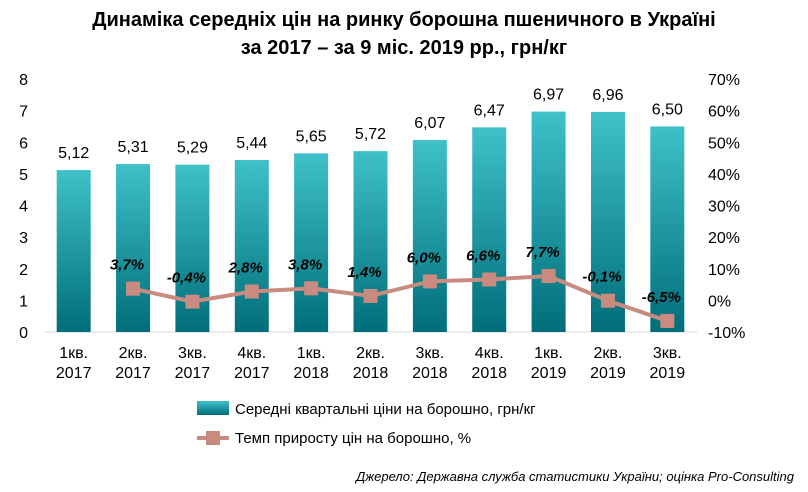  I want to click on left-axis-tick-label: 8, so click(23, 80).